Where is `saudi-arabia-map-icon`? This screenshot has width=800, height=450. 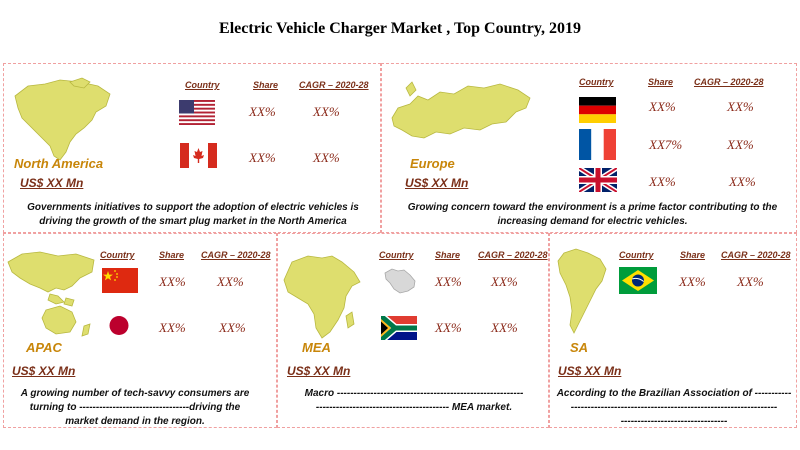
saudi-arabia-map-icon is located at coordinates (400, 281).